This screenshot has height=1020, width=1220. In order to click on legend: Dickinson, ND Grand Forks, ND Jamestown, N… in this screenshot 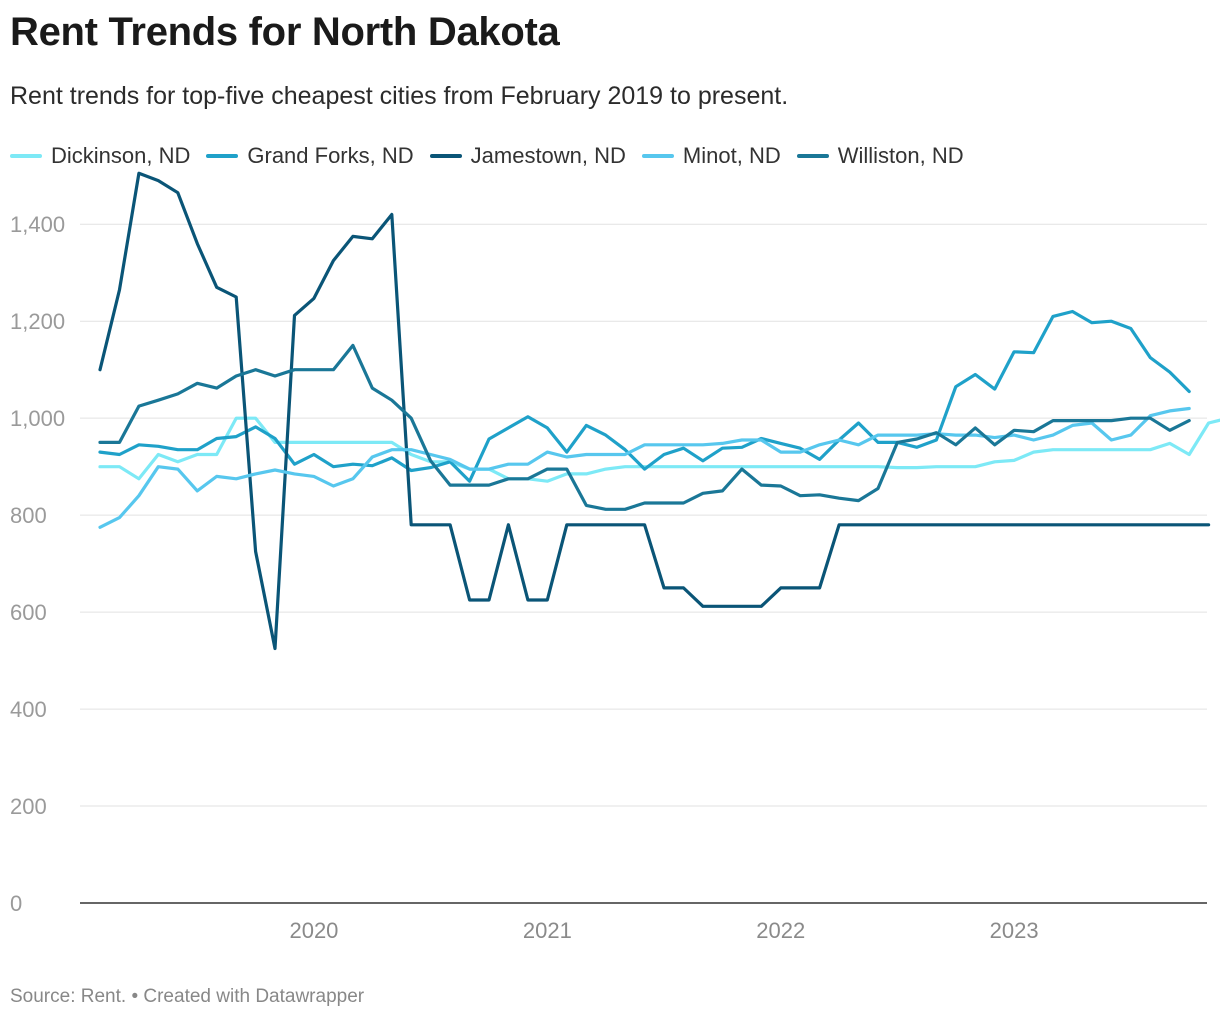, I will do `click(495, 156)`.